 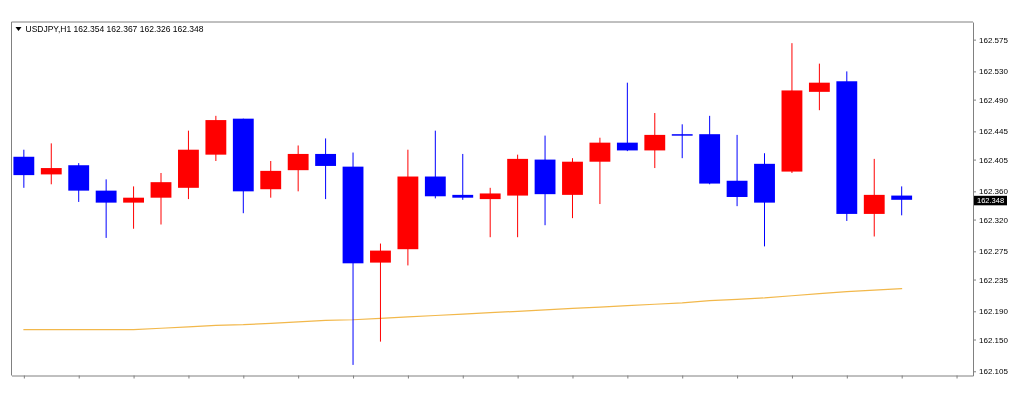 What do you see at coordinates (994, 192) in the screenshot?
I see `y-tick-label: 162.360` at bounding box center [994, 192].